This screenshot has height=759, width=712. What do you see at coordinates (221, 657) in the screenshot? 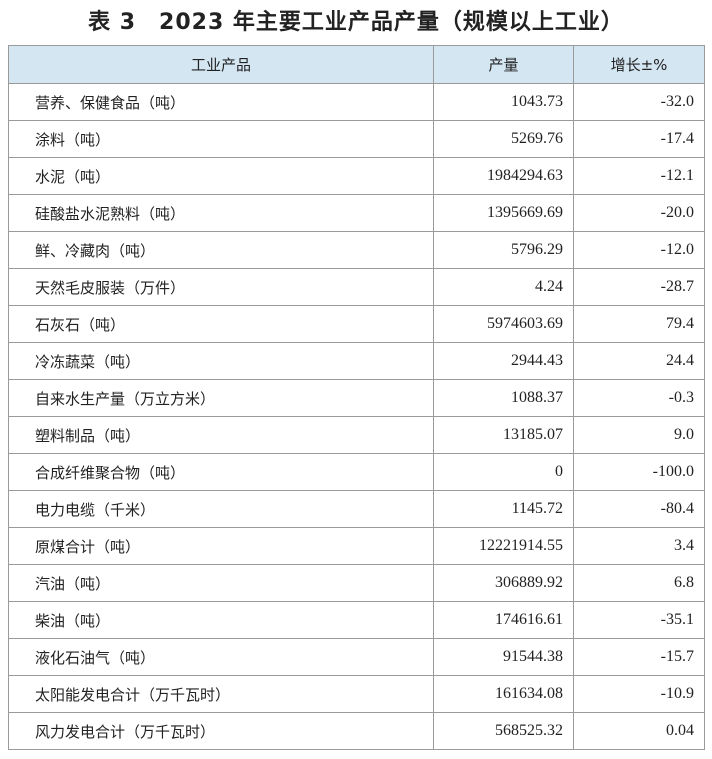
I see `product-name: 液化石油气（吨）` at bounding box center [221, 657].